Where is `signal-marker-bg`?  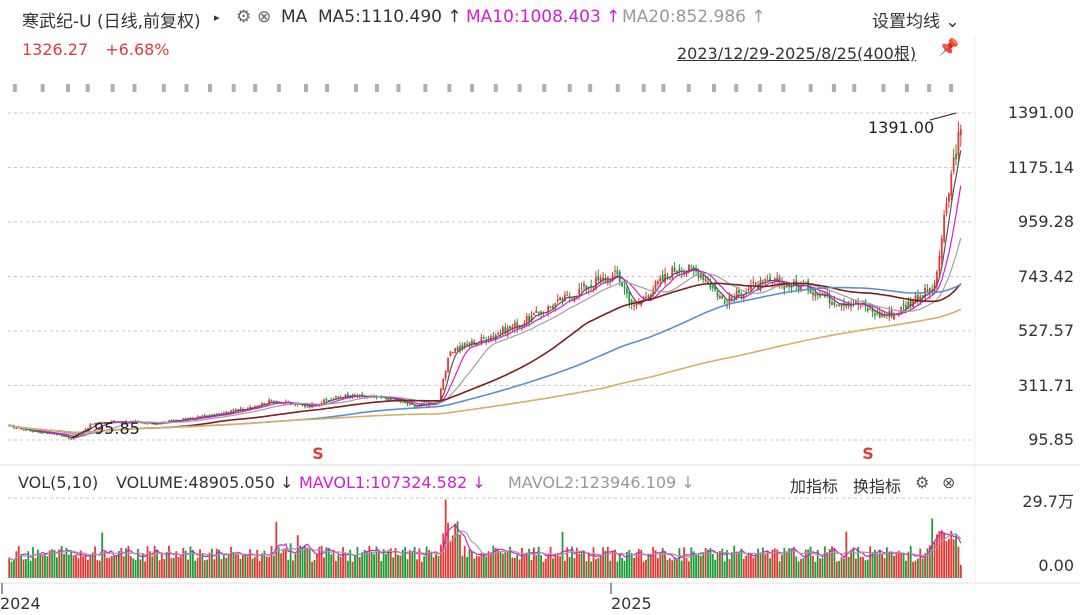 signal-marker-bg is located at coordinates (318, 452).